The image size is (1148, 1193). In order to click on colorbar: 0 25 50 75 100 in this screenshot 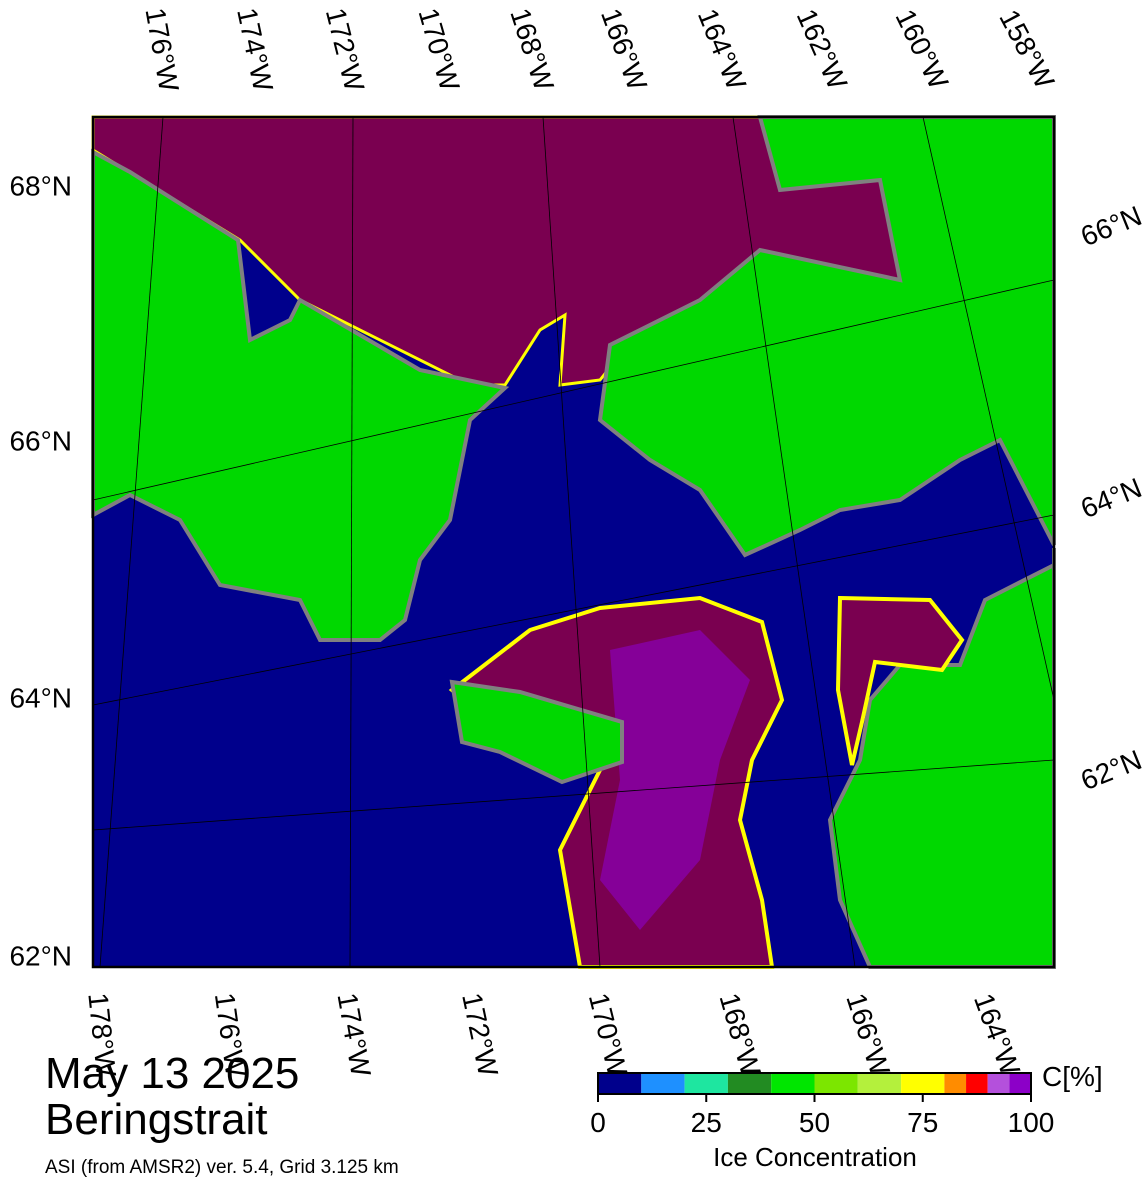, I will do `click(822, 1105)`.